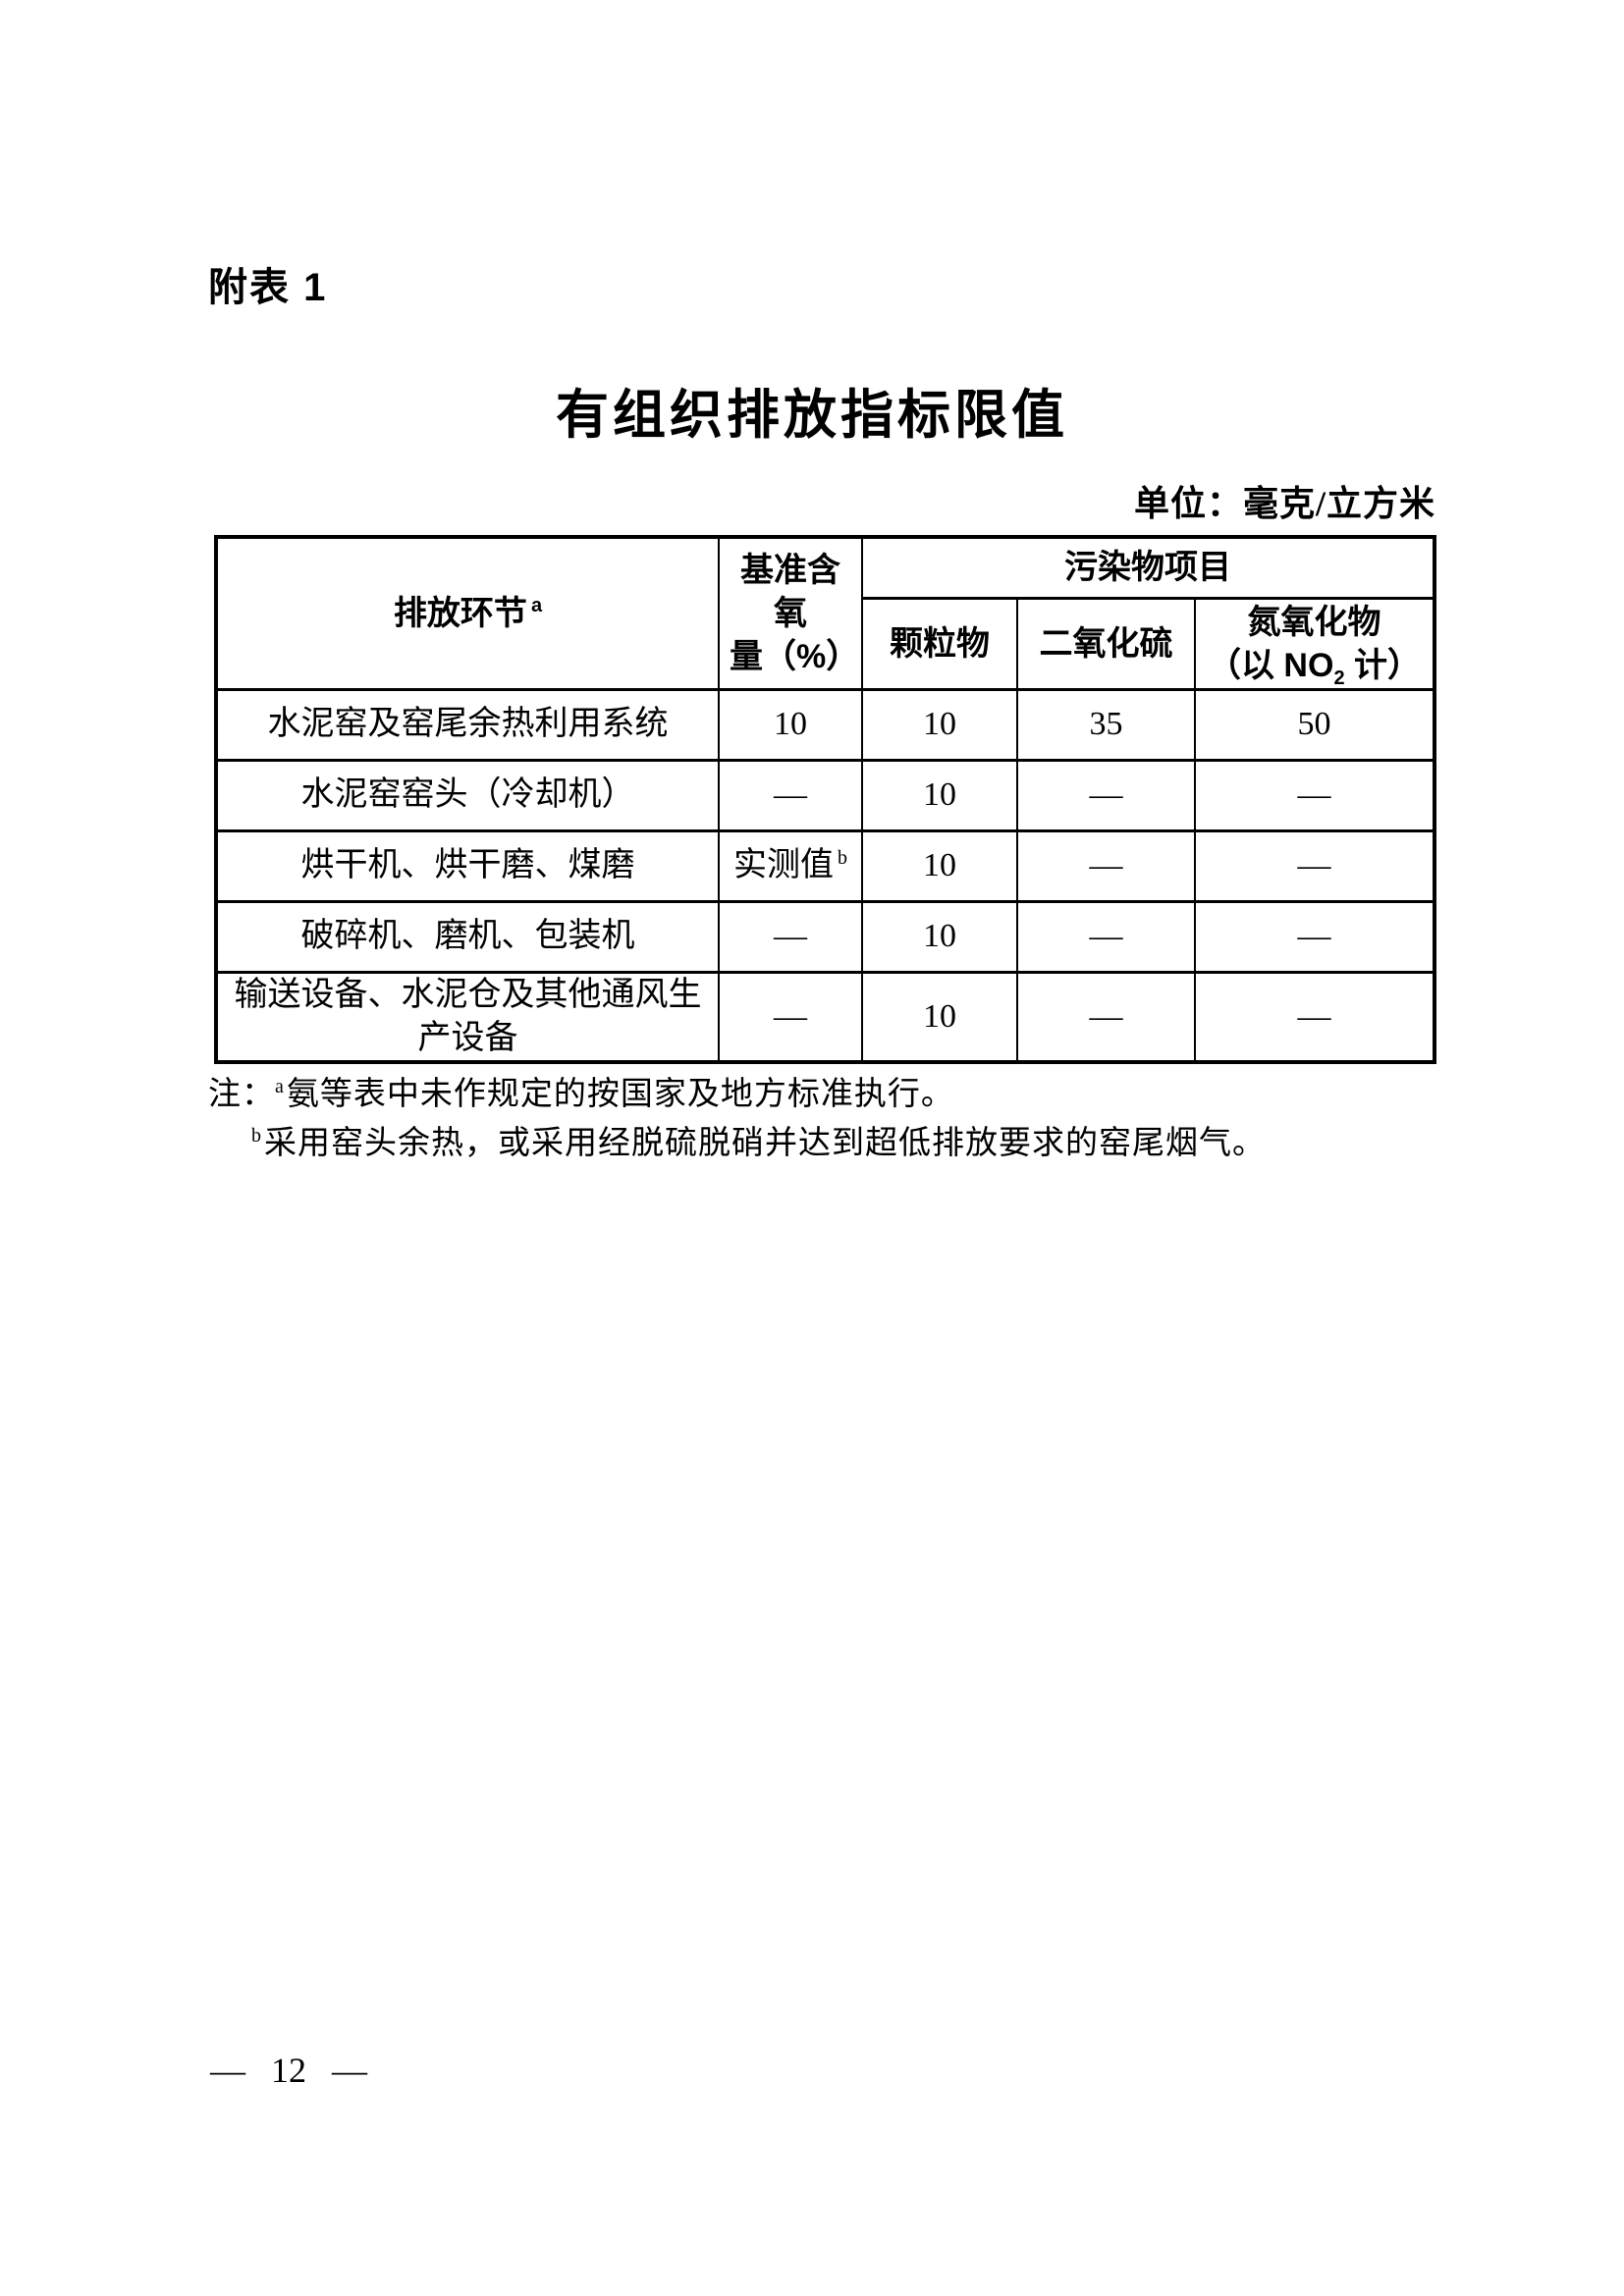 This screenshot has height=2296, width=1624. What do you see at coordinates (280, 1086) in the screenshot?
I see `note-a-marker: a` at bounding box center [280, 1086].